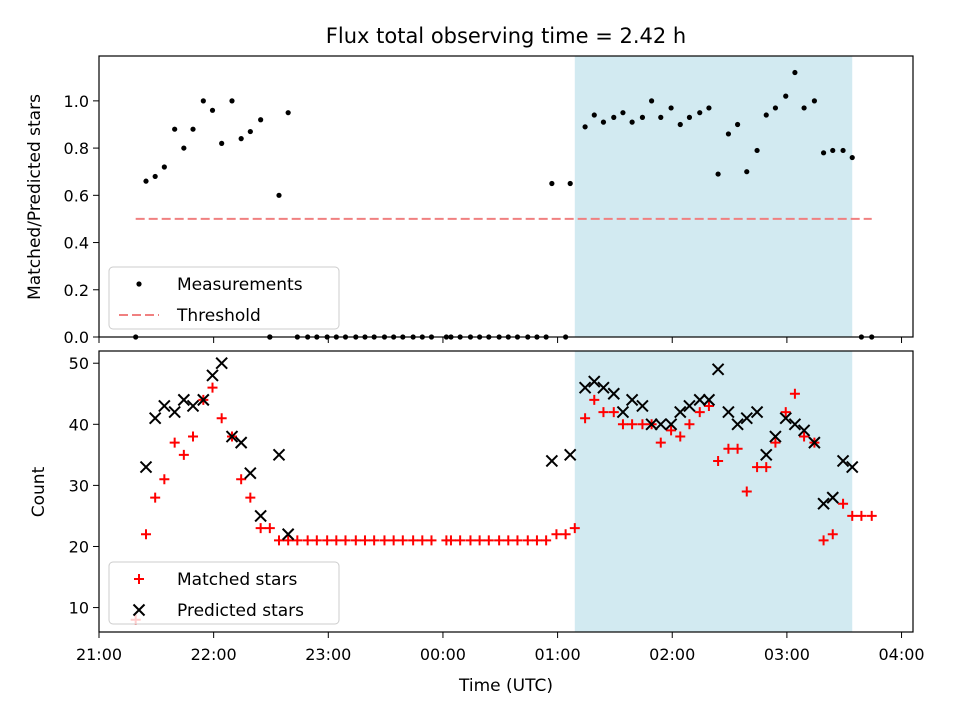 Image resolution: width=960 pixels, height=720 pixels. I want to click on bottom-y-tick-label: 30, so click(79, 485).